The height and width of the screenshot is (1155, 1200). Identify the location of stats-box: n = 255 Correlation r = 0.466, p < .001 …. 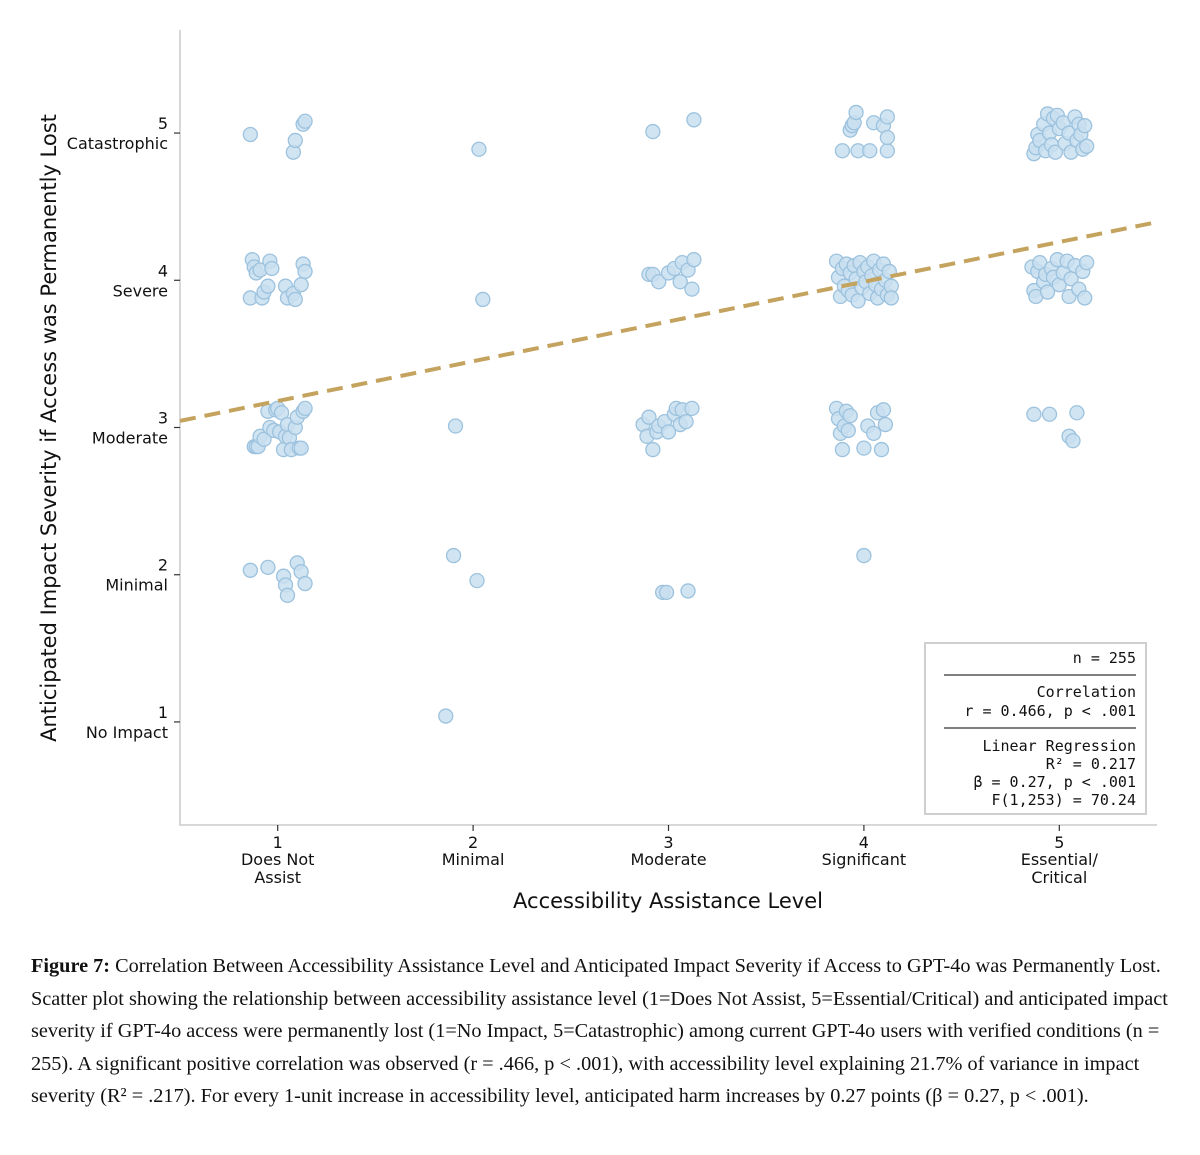
(1035, 728).